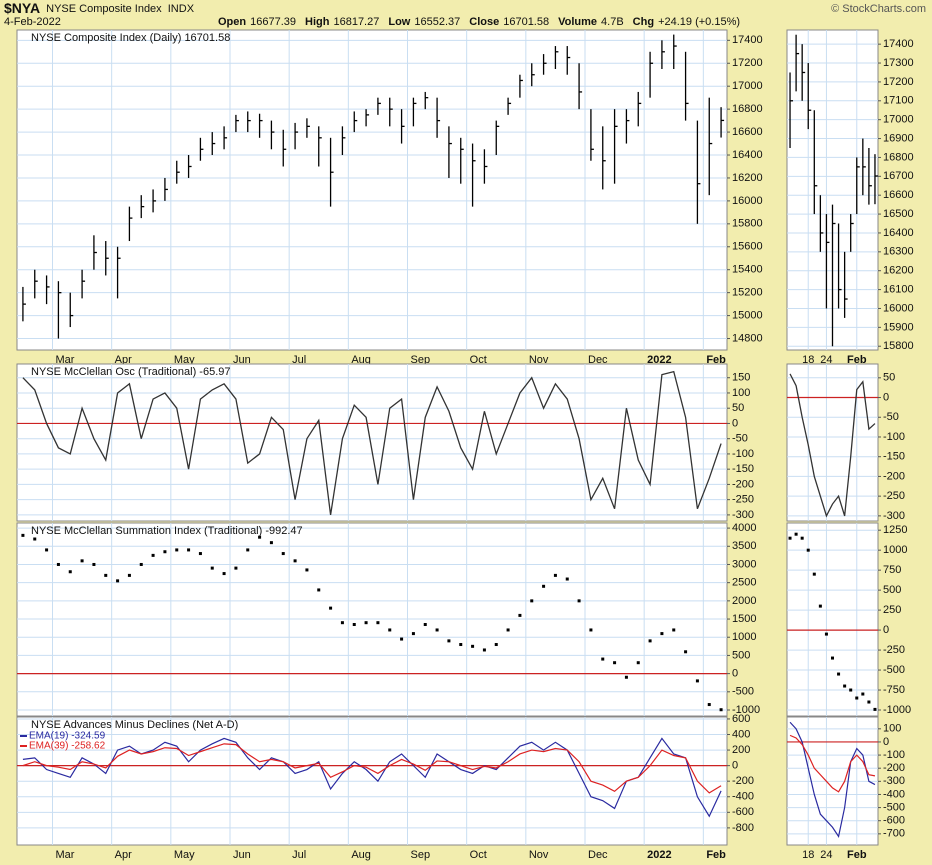 The image size is (932, 865). I want to click on panel-title: NYSE Composite Index (Daily) 16701.58, so click(130, 38).